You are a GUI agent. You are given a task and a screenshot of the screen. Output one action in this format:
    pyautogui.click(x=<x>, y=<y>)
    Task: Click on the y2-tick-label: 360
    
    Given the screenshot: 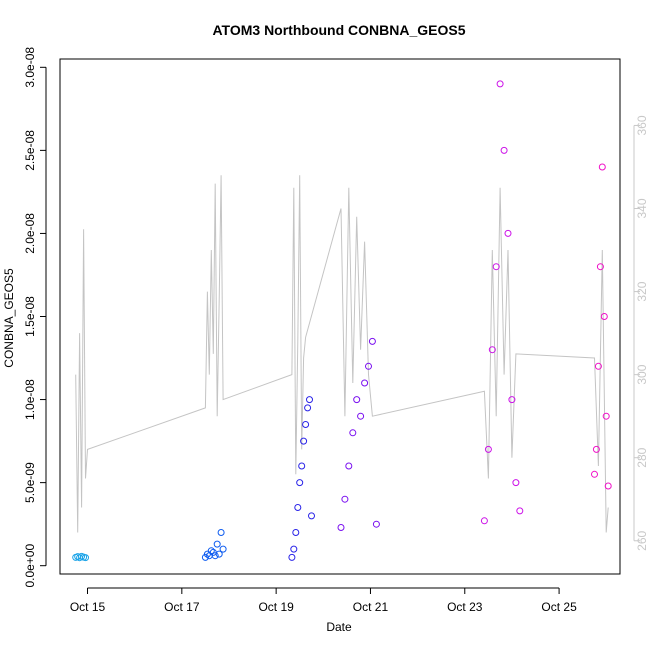 What is the action you would take?
    pyautogui.click(x=642, y=125)
    